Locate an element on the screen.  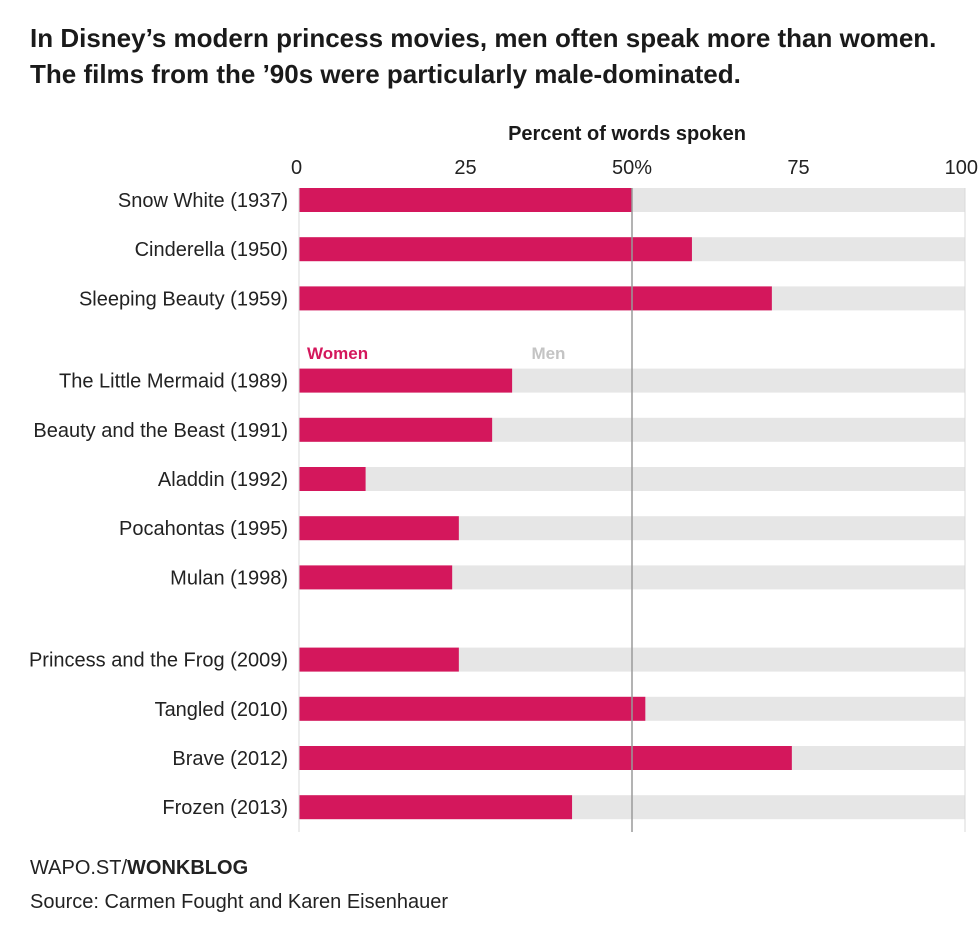
legend-women: Women is located at coordinates (337, 353).